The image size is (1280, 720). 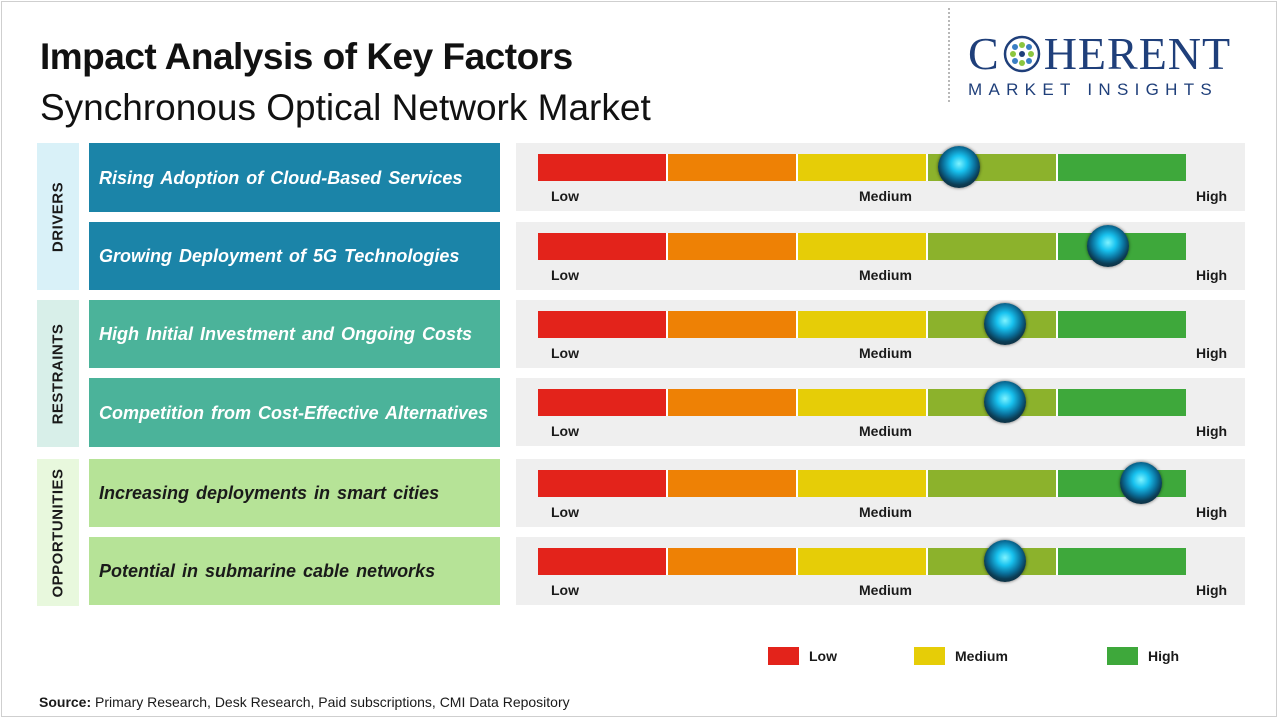 I want to click on factor-label: Potential in submarine cable networks, so click(x=294, y=571).